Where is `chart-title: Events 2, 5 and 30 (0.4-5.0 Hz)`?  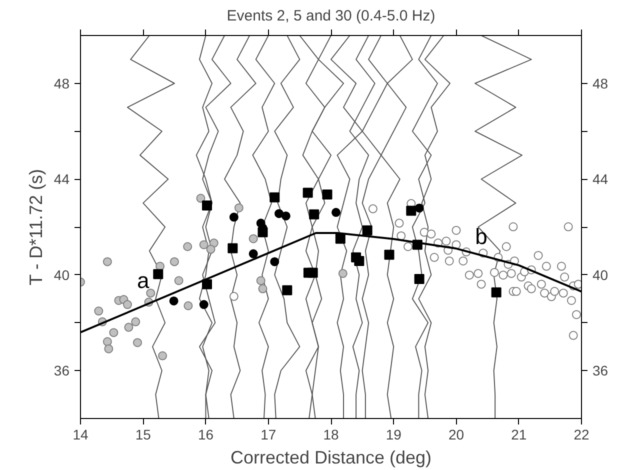
chart-title: Events 2, 5 and 30 (0.4-5.0 Hz) is located at coordinates (331, 16).